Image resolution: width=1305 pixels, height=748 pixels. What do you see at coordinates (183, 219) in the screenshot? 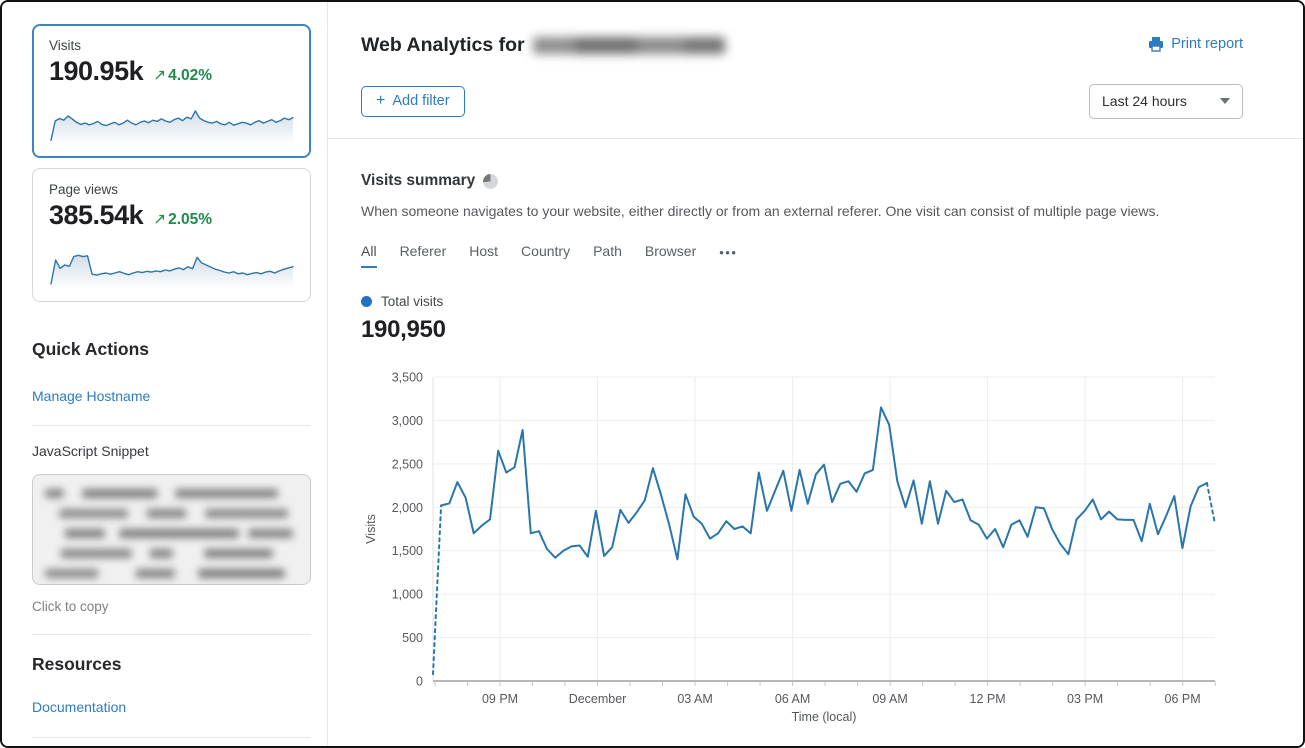
I see `pageviews-card-delta: ↗ 2.05%` at bounding box center [183, 219].